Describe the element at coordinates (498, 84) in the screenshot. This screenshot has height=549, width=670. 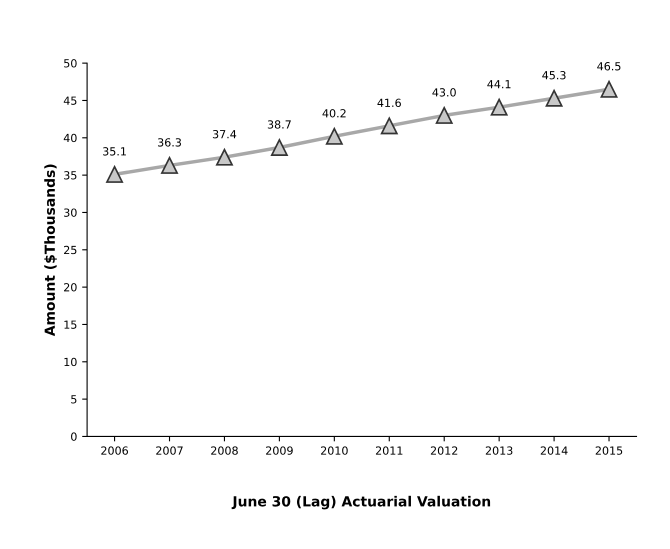
I see `text: 44.1` at that location.